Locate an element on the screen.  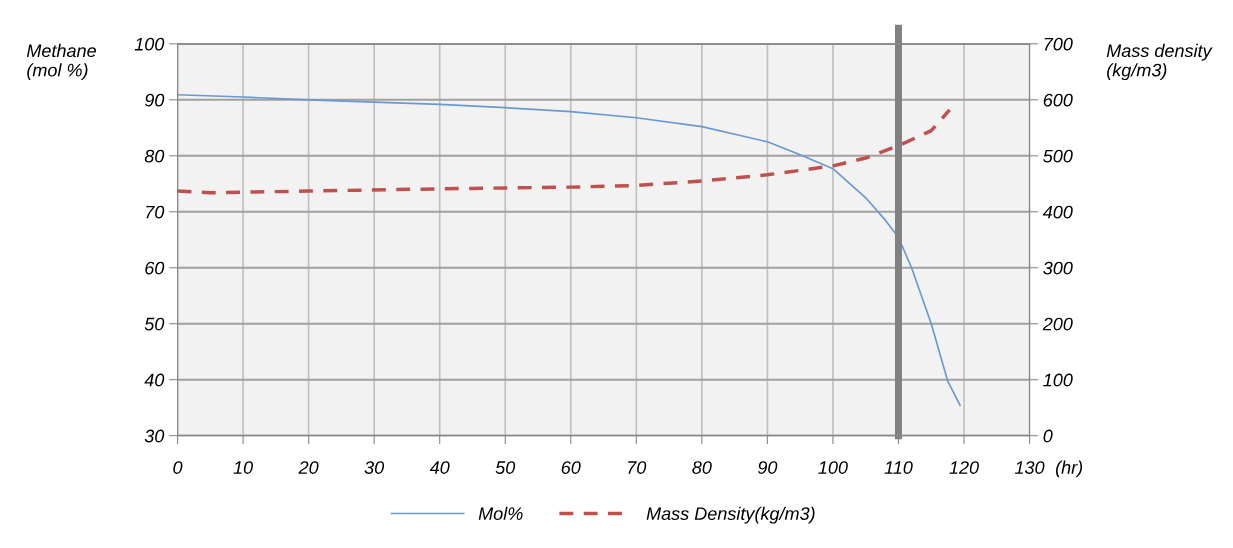
x-tick-label: 20 is located at coordinates (308, 467).